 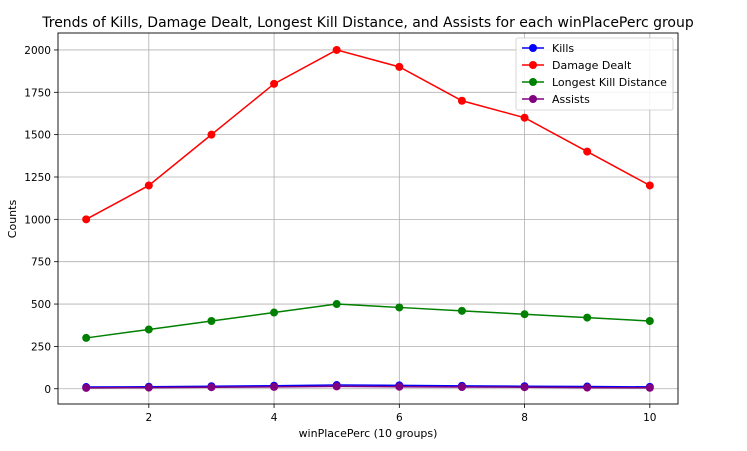 I want to click on legend-item: Damage Dealt, so click(x=577, y=65).